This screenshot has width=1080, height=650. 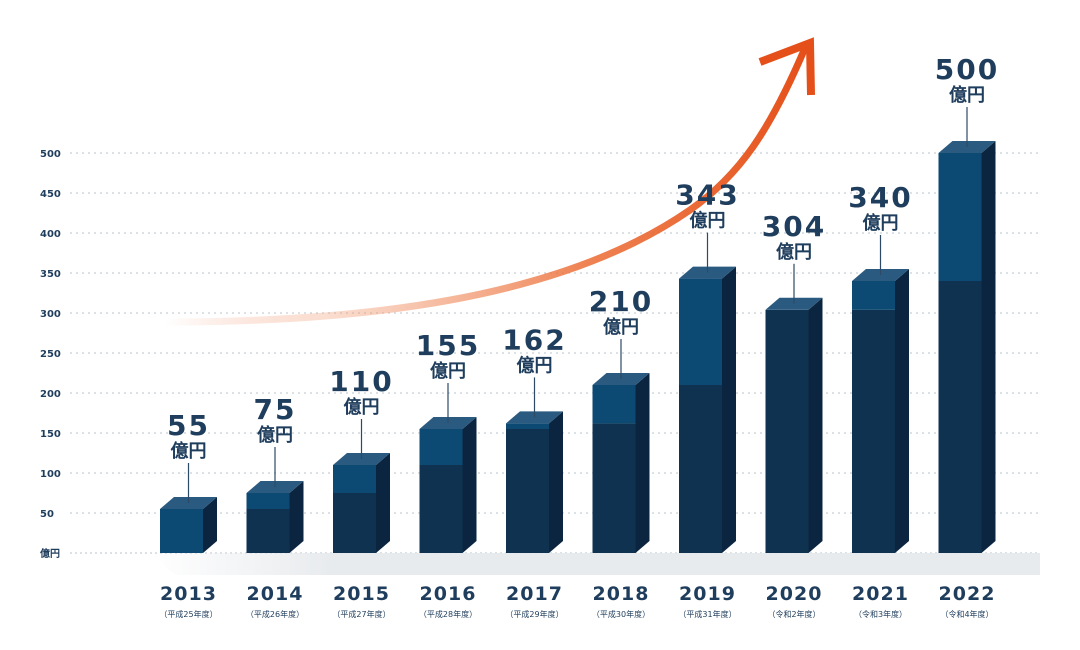 What do you see at coordinates (621, 614) in the screenshot?
I see `x-era-label: （平成30年度）` at bounding box center [621, 614].